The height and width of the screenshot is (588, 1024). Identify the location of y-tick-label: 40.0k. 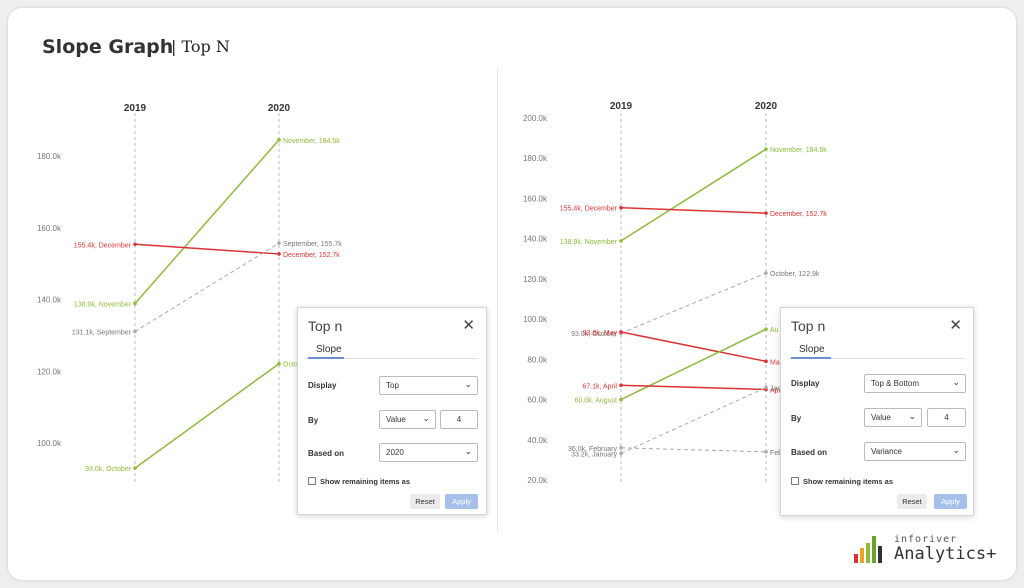
(537, 440).